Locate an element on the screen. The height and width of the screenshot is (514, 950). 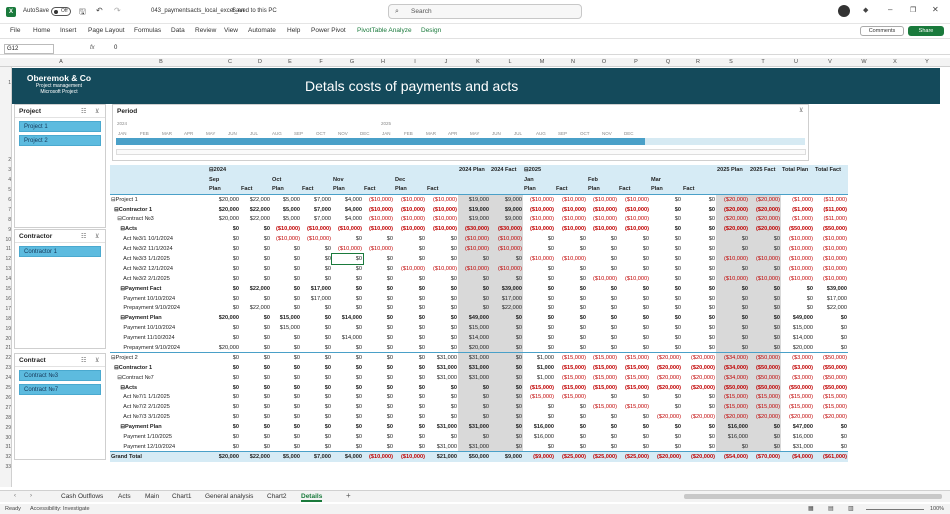
slicer-item-contract-3: Contract №3 is located at coordinates (60, 375).